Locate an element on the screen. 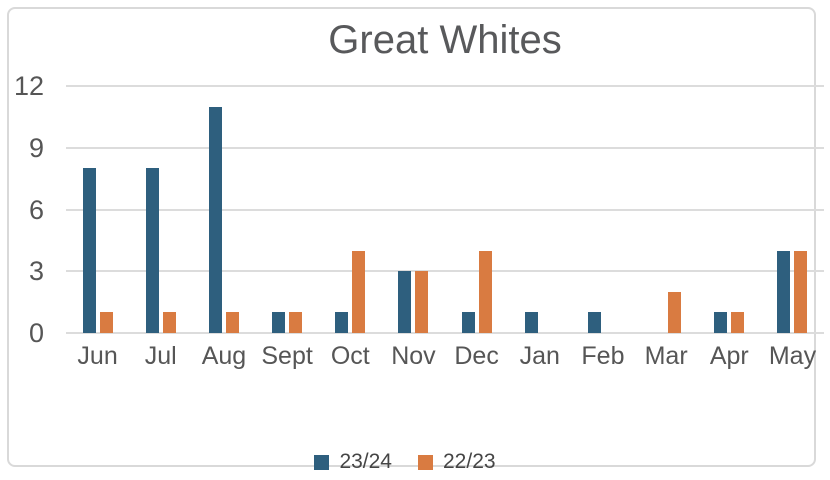 This screenshot has width=830, height=480. bar-23-24-nov is located at coordinates (405, 302).